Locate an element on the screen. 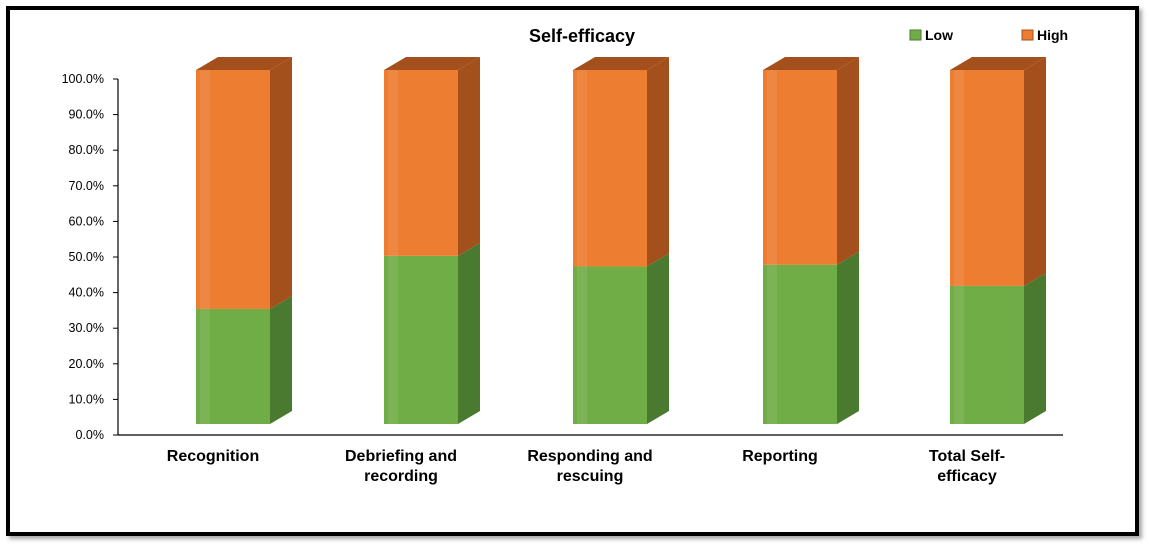 The width and height of the screenshot is (1149, 546). y-tick-label: 80.0% is located at coordinates (86, 150).